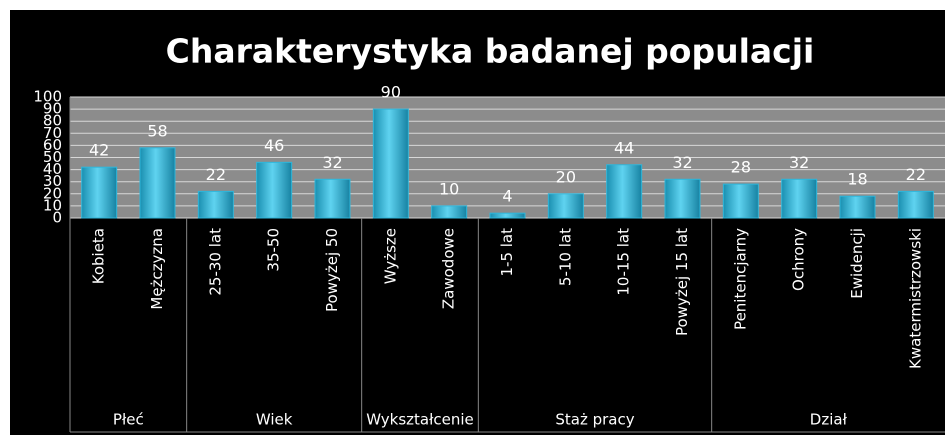  Describe the element at coordinates (565, 257) in the screenshot. I see `x-tick-label: 5-10 lat` at that location.